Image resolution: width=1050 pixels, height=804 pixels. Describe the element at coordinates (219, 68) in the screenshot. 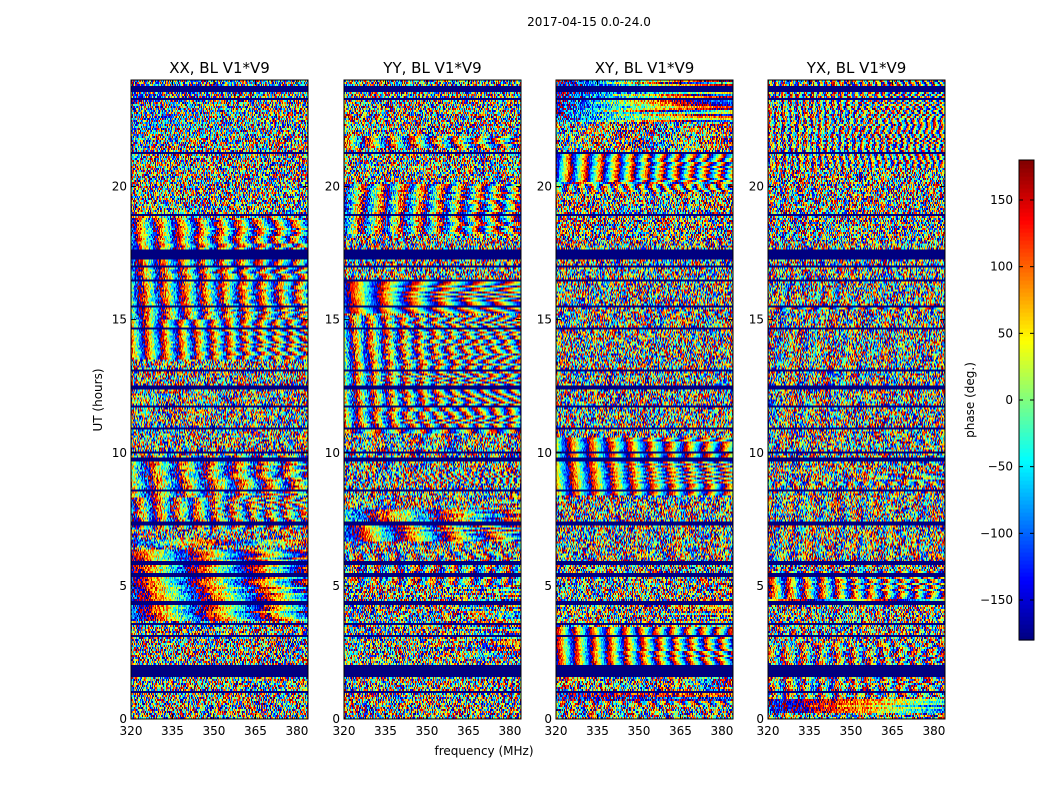

I see `panel-title-0: XX, BL V1*V9` at that location.